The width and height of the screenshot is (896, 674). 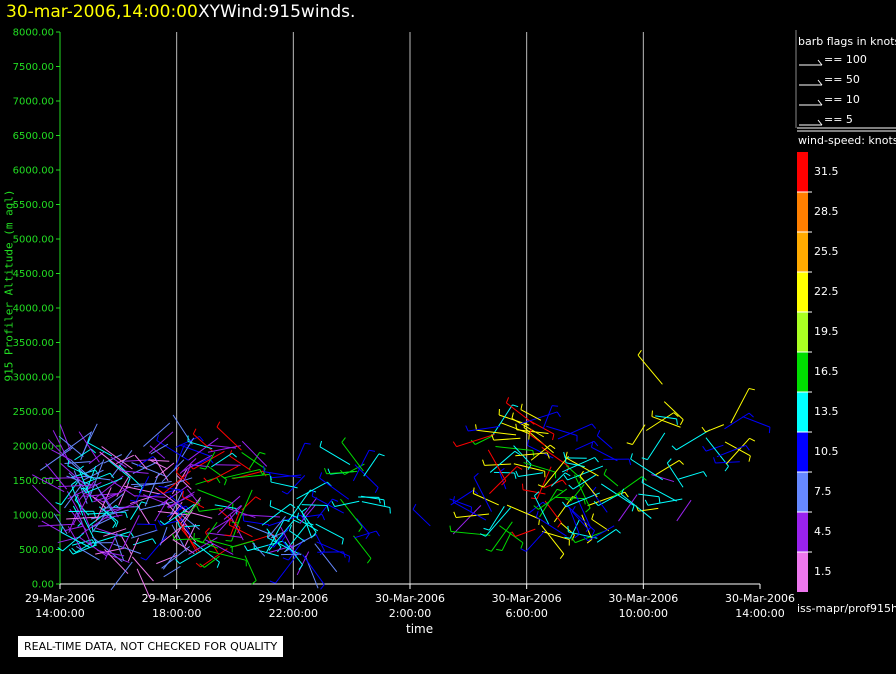 What do you see at coordinates (826, 171) in the screenshot?
I see `colorbar-label: 31.5` at bounding box center [826, 171].